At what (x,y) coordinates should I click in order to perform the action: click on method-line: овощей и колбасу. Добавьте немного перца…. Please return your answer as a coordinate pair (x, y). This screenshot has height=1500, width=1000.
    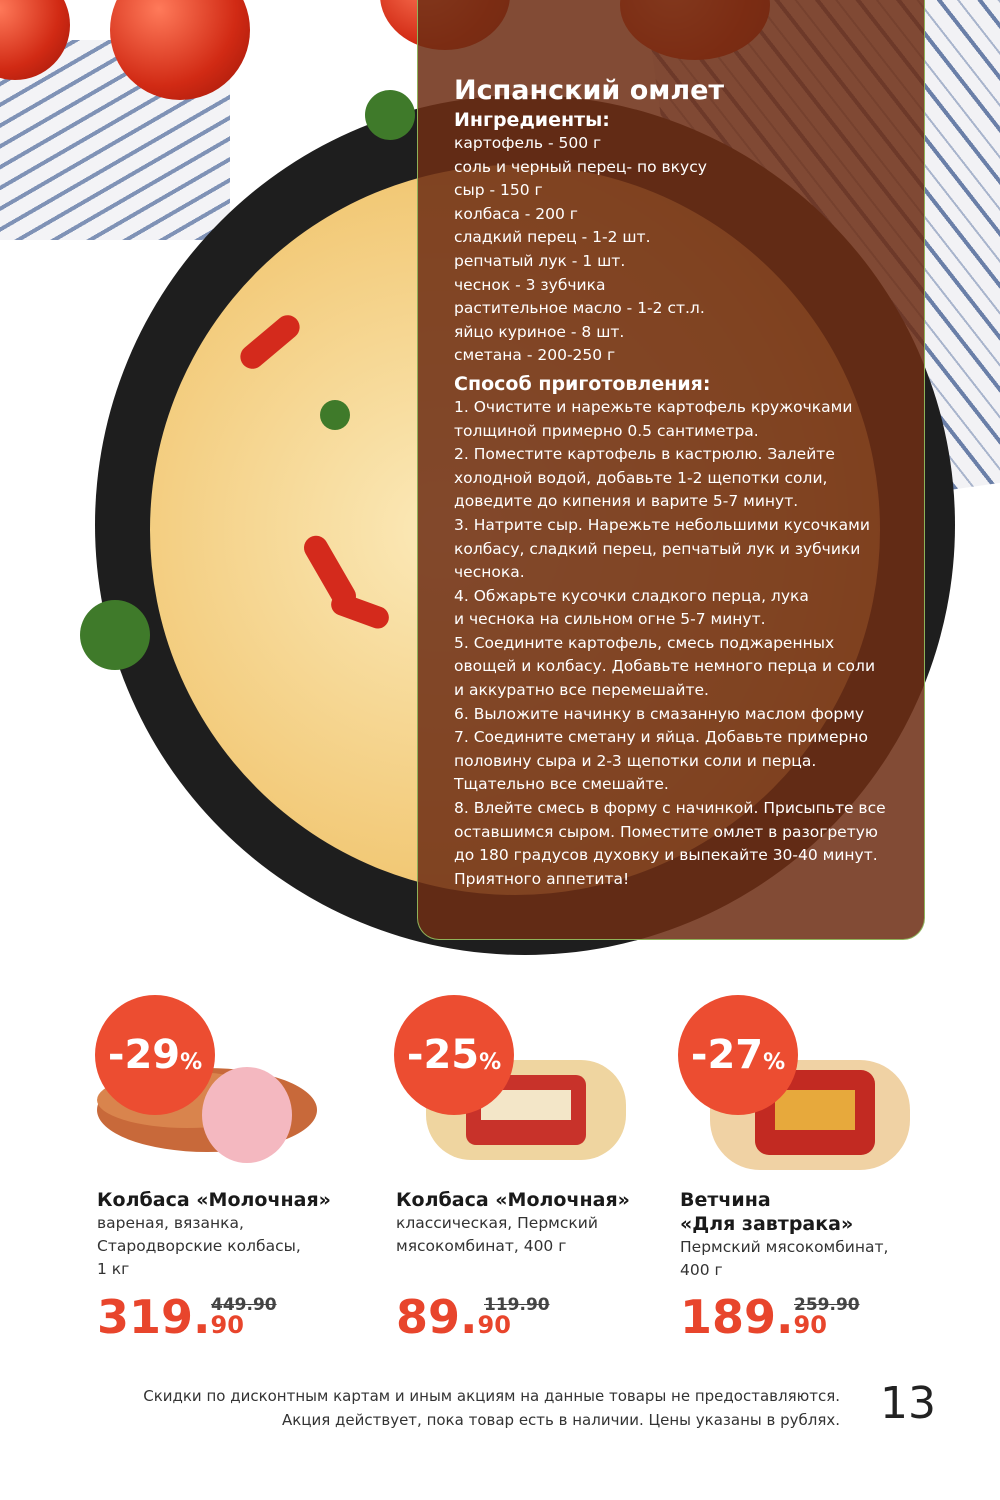
    Looking at the image, I should click on (665, 666).